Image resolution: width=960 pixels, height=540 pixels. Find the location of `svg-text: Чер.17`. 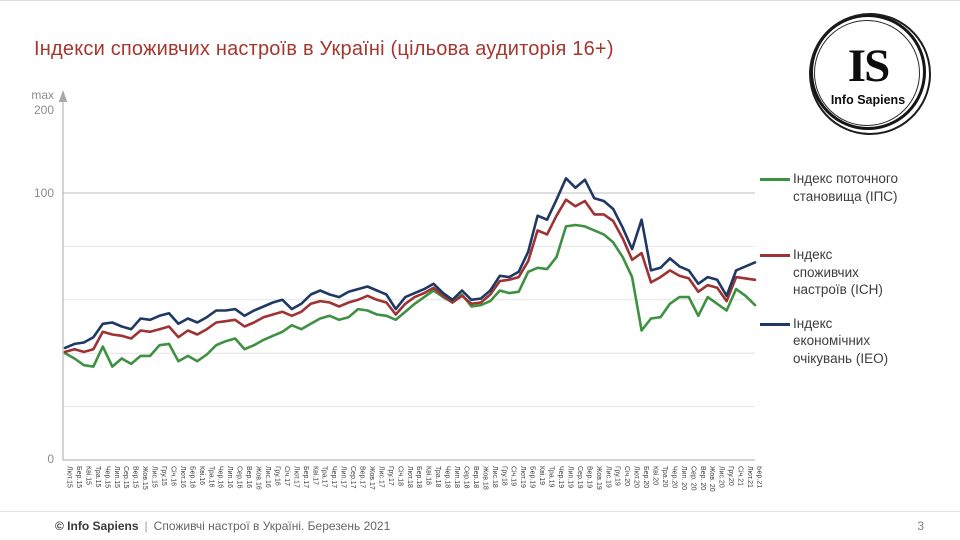

svg-text: Чер.17 is located at coordinates (333, 477).